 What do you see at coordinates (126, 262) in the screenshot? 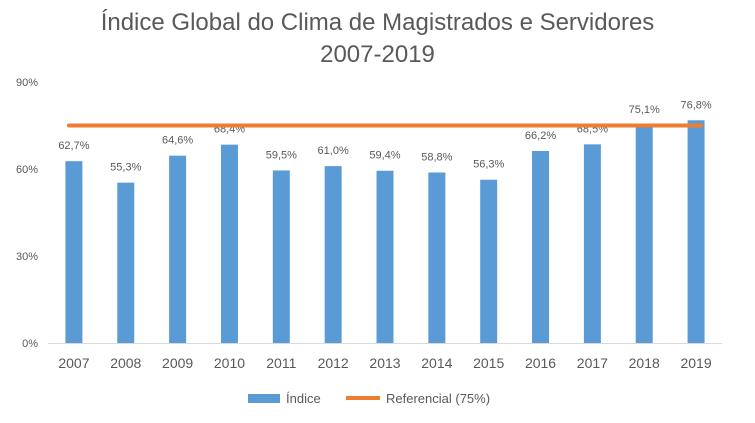
I see `bar-2008` at bounding box center [126, 262].